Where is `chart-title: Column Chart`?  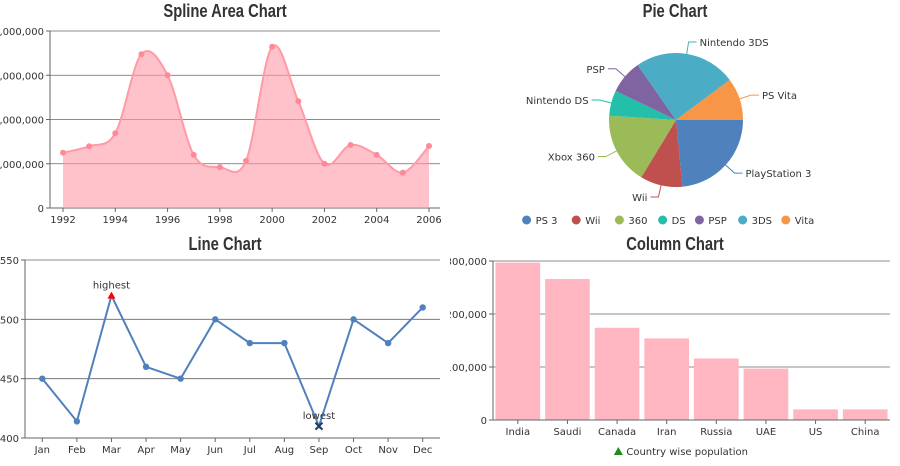
chart-title: Column Chart is located at coordinates (675, 244).